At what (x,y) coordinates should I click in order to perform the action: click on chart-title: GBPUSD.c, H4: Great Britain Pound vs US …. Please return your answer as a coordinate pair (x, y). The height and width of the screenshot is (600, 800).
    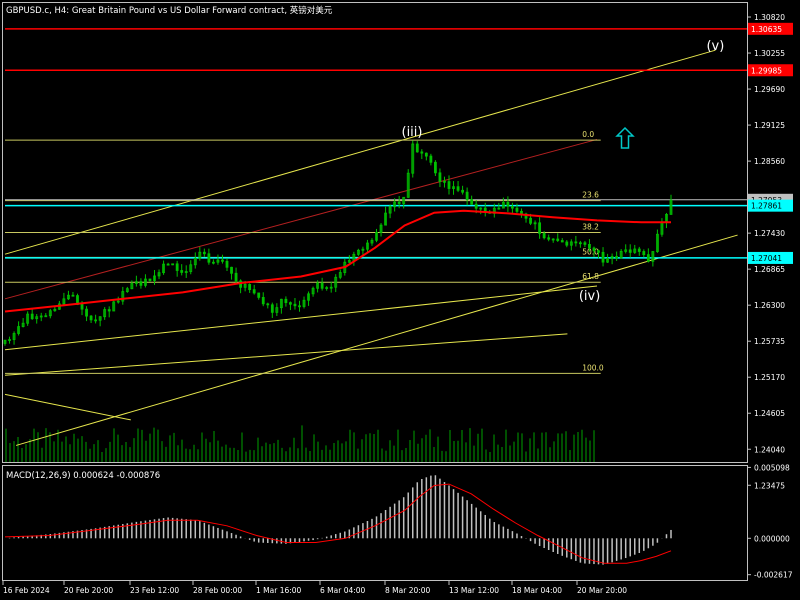
    Looking at the image, I should click on (169, 10).